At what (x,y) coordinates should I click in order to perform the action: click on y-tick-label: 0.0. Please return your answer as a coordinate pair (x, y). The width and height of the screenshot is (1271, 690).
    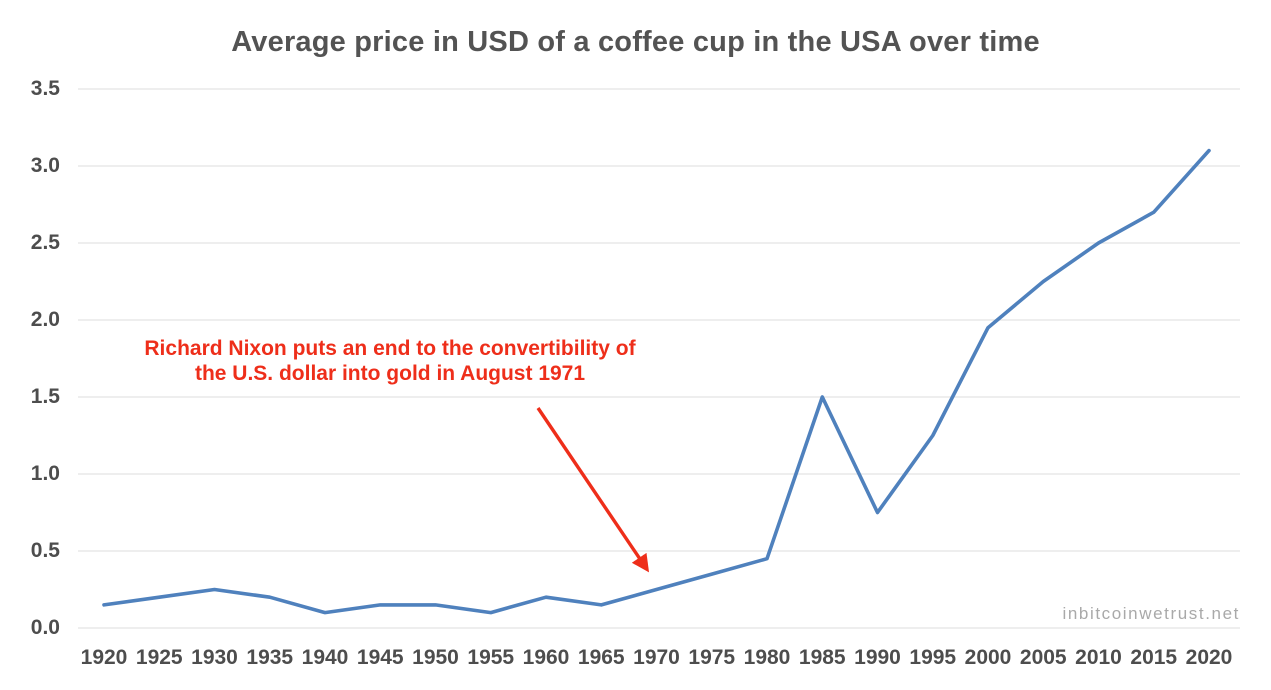
    Looking at the image, I should click on (45, 627).